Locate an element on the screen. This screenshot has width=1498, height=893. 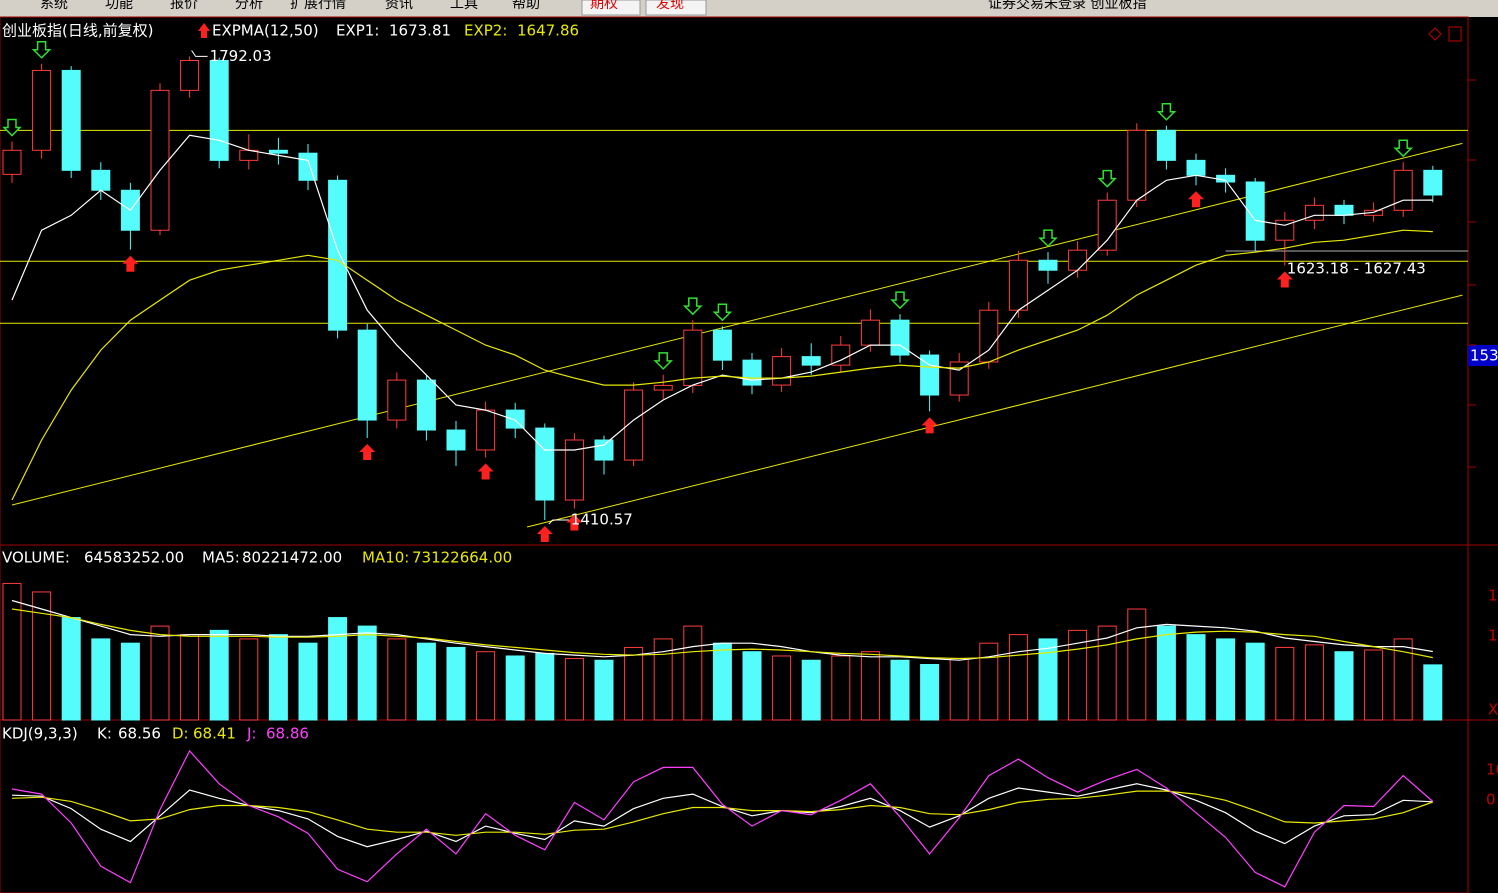
menu-items: 系统 功能 报价 分析 扩展行情 资讯 工具 帮助 is located at coordinates (290, 6).